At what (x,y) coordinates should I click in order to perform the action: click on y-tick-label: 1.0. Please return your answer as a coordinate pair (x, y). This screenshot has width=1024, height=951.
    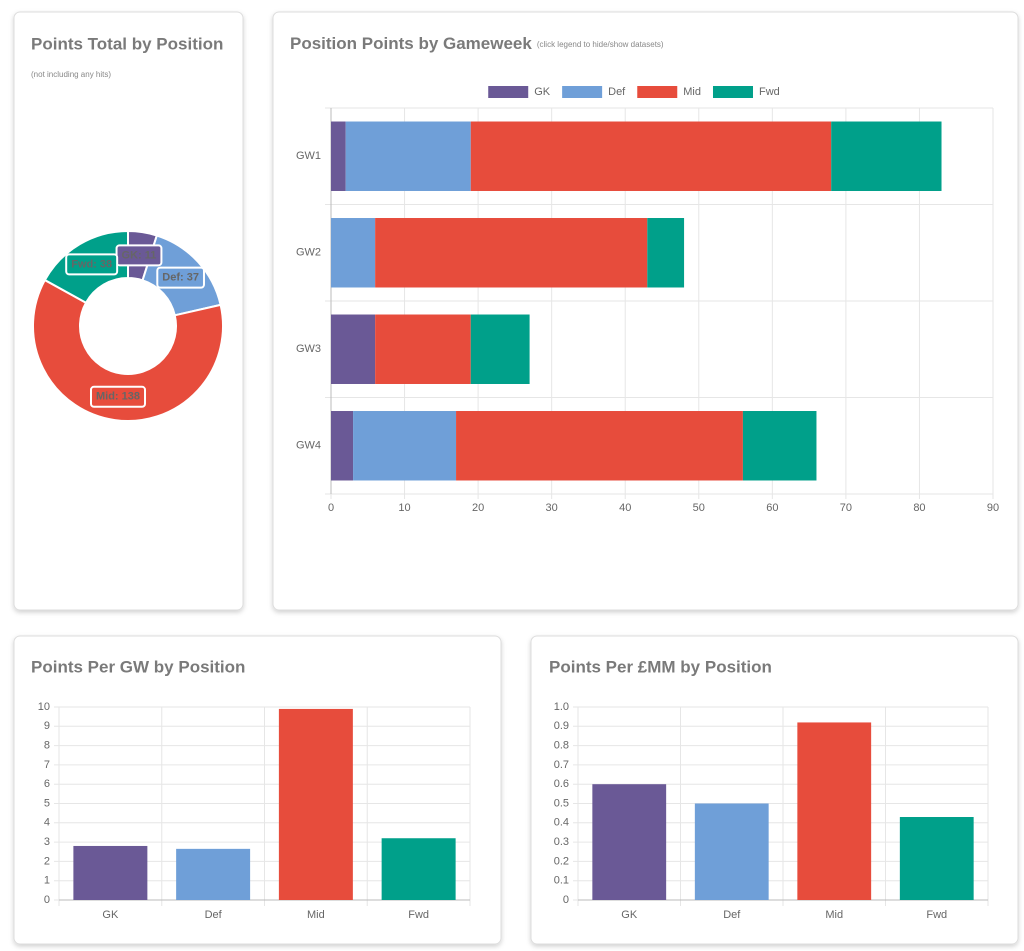
    Looking at the image, I should click on (561, 707).